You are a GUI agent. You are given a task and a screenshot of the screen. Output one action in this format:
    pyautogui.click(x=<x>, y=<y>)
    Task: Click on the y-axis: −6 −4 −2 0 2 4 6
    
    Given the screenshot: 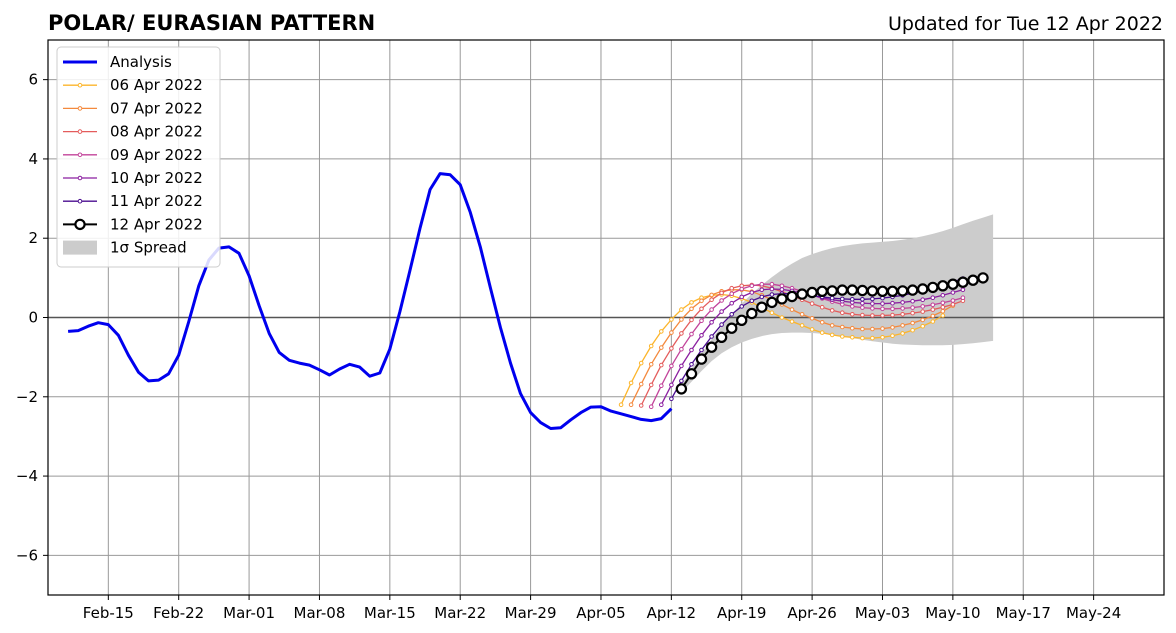 What is the action you would take?
    pyautogui.click(x=32, y=317)
    